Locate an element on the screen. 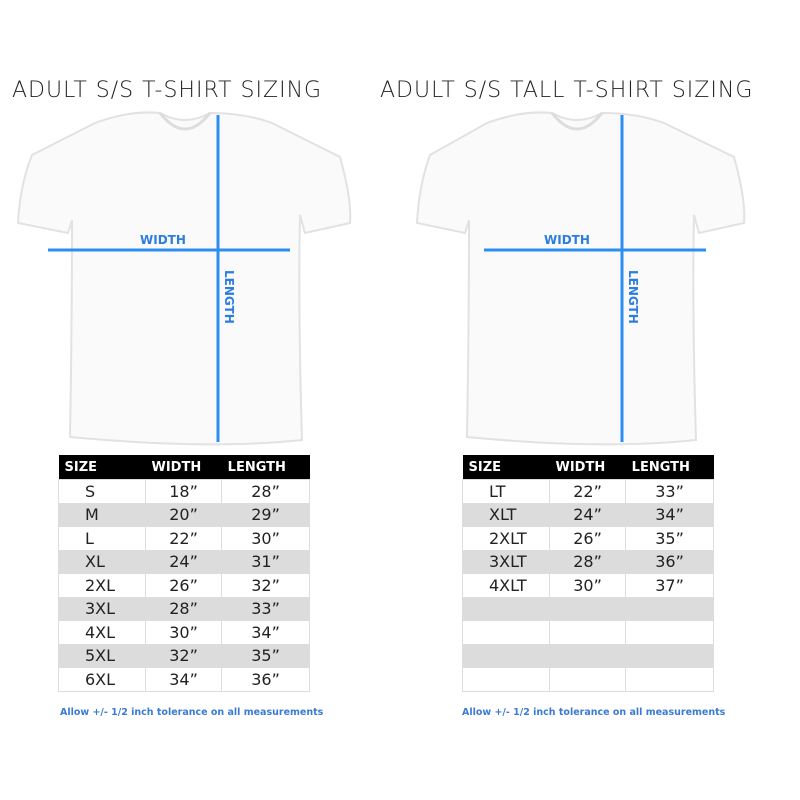 The height and width of the screenshot is (800, 800). table-row: M 20” 29” is located at coordinates (184, 514).